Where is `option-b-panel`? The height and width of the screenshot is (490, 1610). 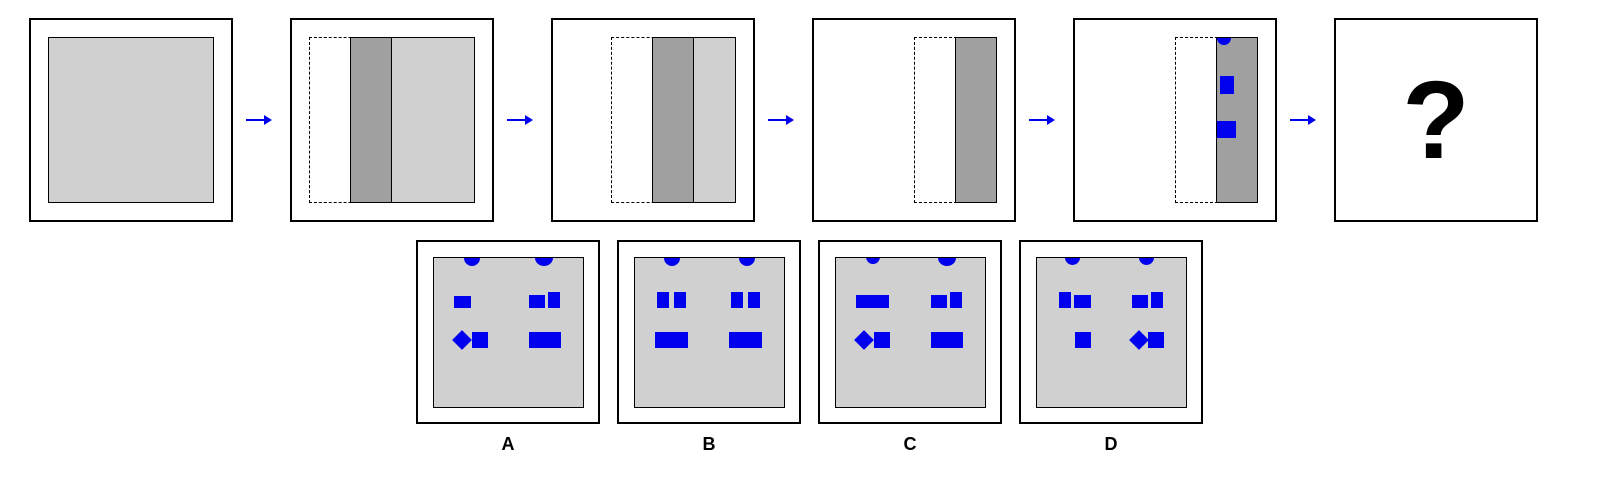
option-b-panel is located at coordinates (709, 332).